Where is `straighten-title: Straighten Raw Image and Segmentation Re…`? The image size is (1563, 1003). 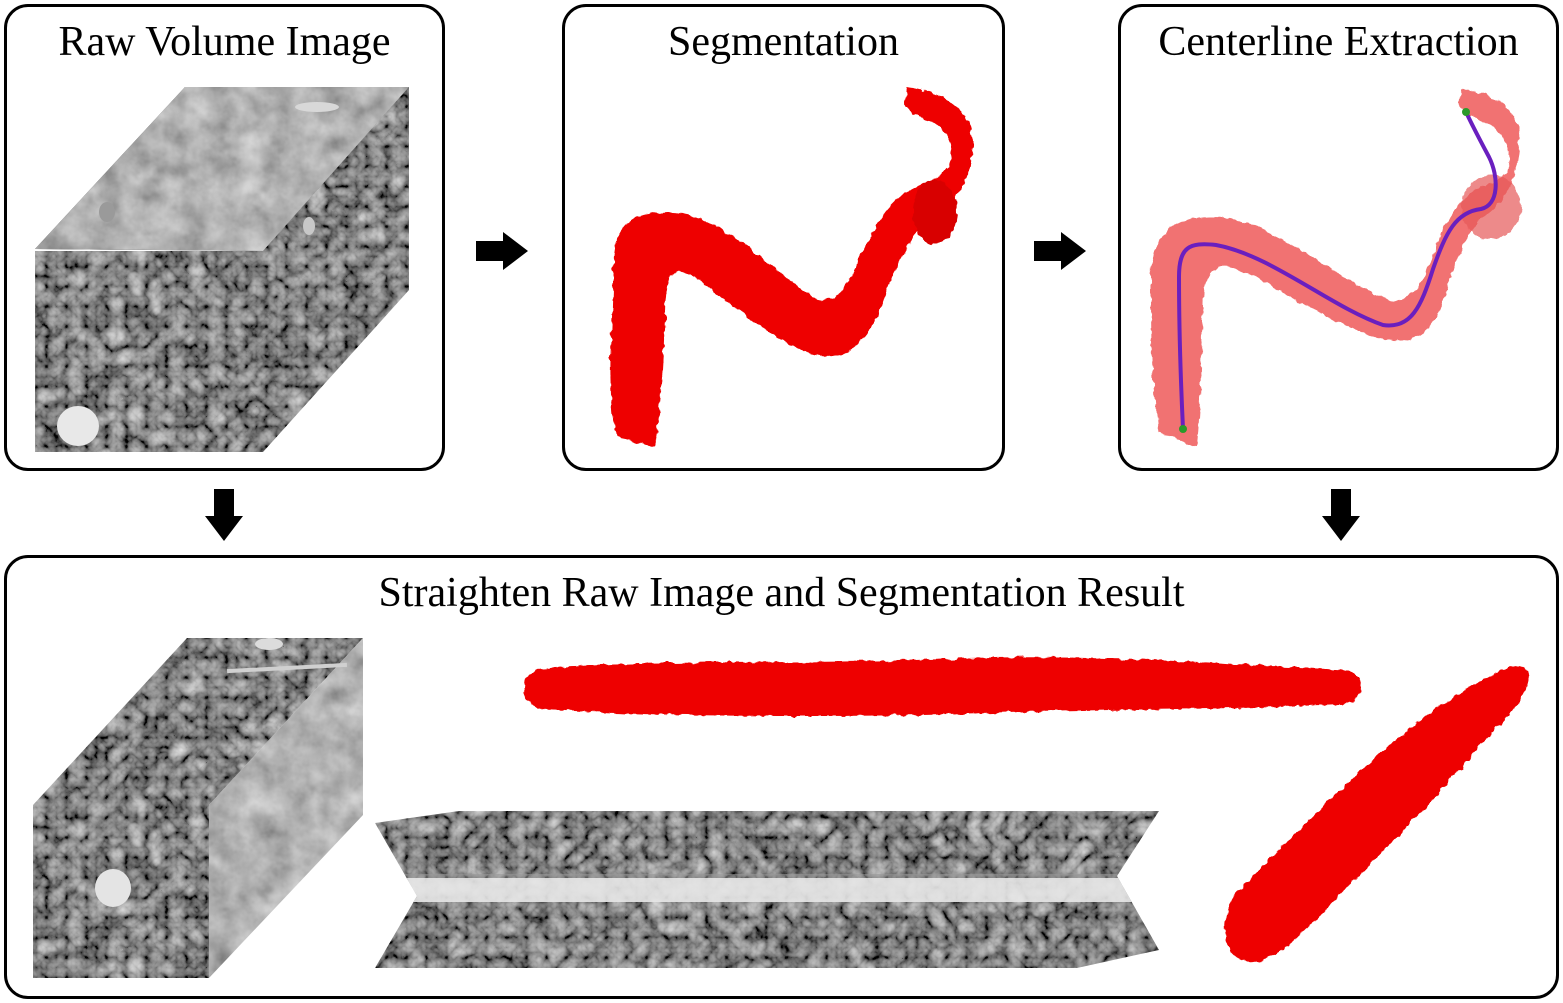 straighten-title: Straighten Raw Image and Segmentation Re… is located at coordinates (781, 593).